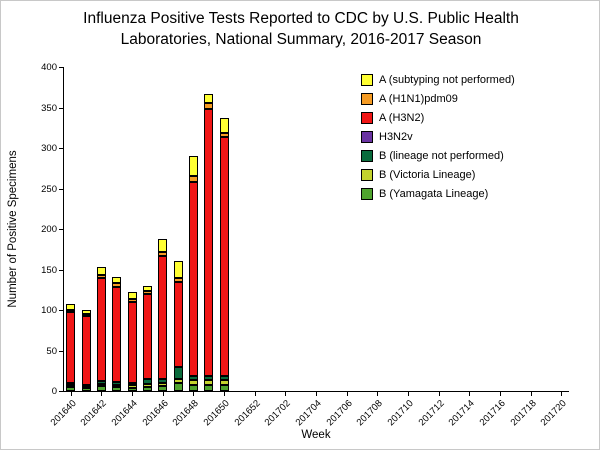 This screenshot has width=600, height=450. What do you see at coordinates (49, 67) in the screenshot?
I see `y-tick-label: 400` at bounding box center [49, 67].